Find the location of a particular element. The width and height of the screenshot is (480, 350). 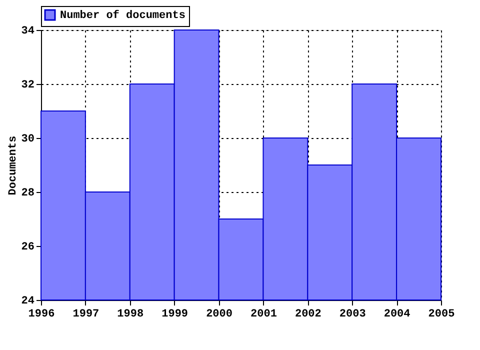

y-tick-label: 34 is located at coordinates (28, 32).